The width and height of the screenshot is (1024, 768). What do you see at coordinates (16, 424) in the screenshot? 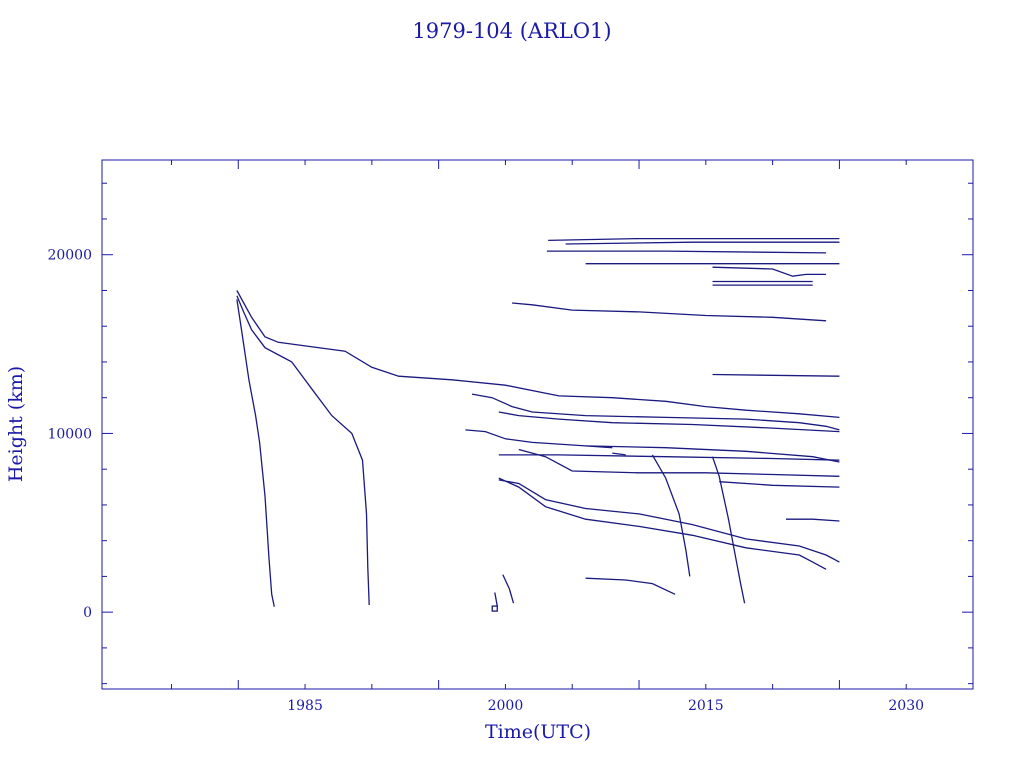
I see `y-axis-label: Height (km)` at bounding box center [16, 424].